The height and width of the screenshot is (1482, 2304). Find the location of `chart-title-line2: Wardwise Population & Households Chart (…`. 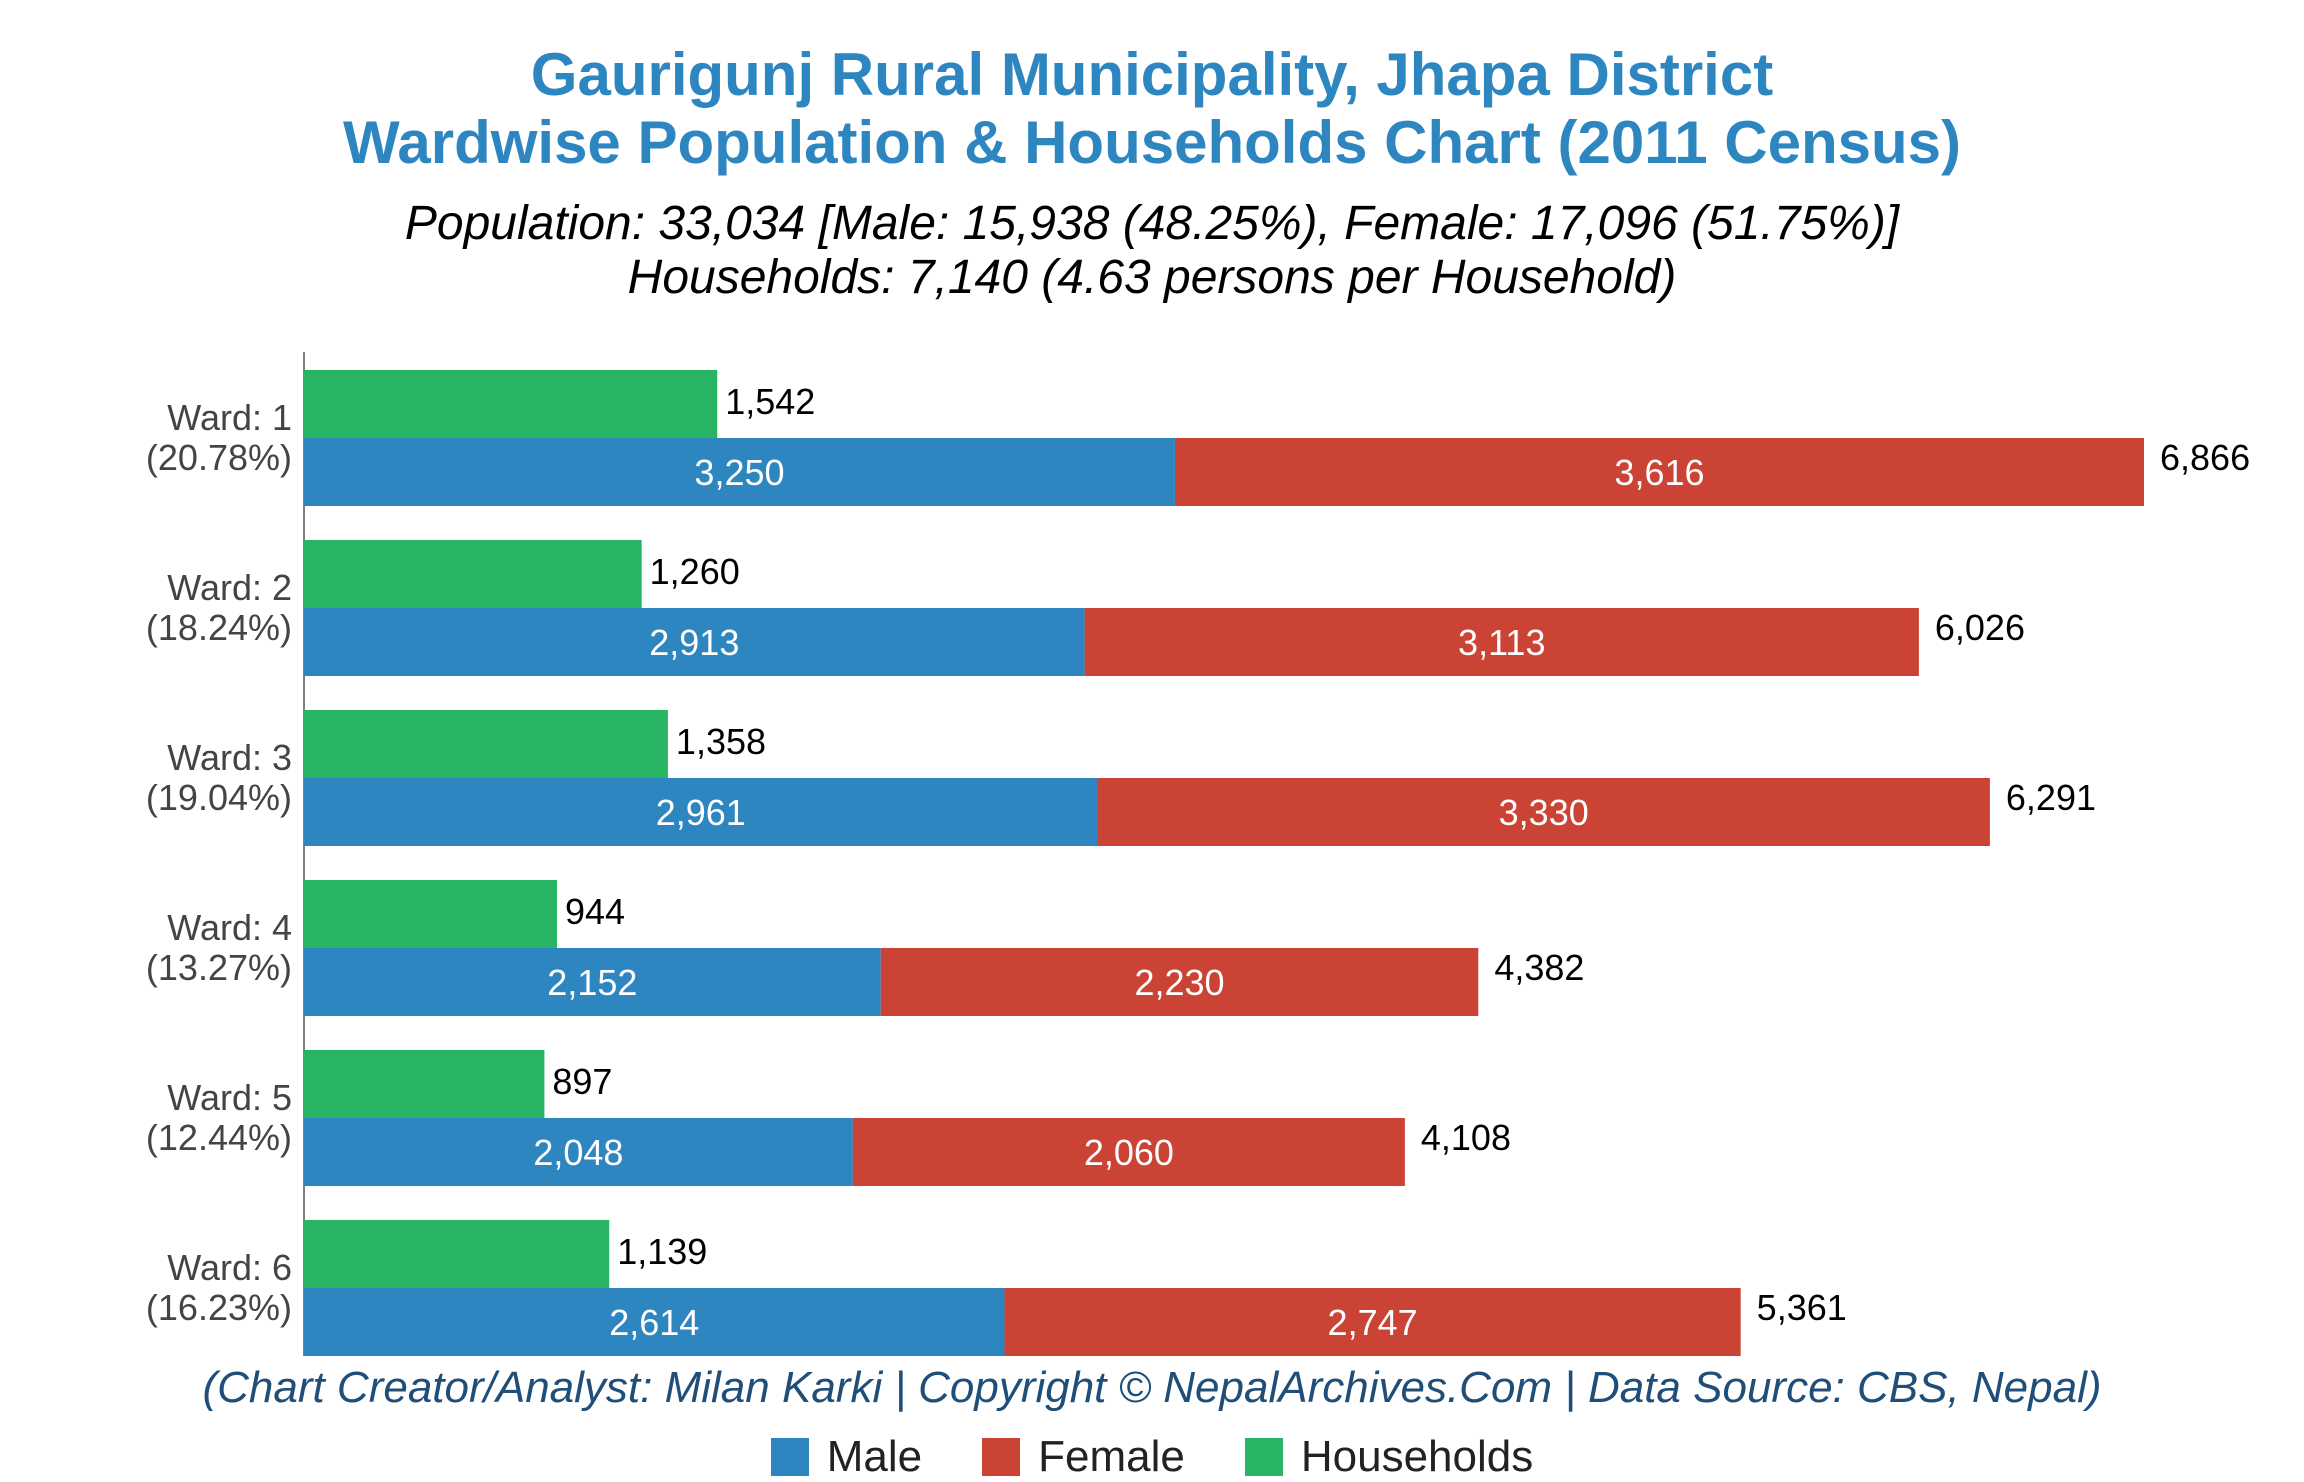

chart-title-line2: Wardwise Population & Households Chart (… is located at coordinates (1152, 142).